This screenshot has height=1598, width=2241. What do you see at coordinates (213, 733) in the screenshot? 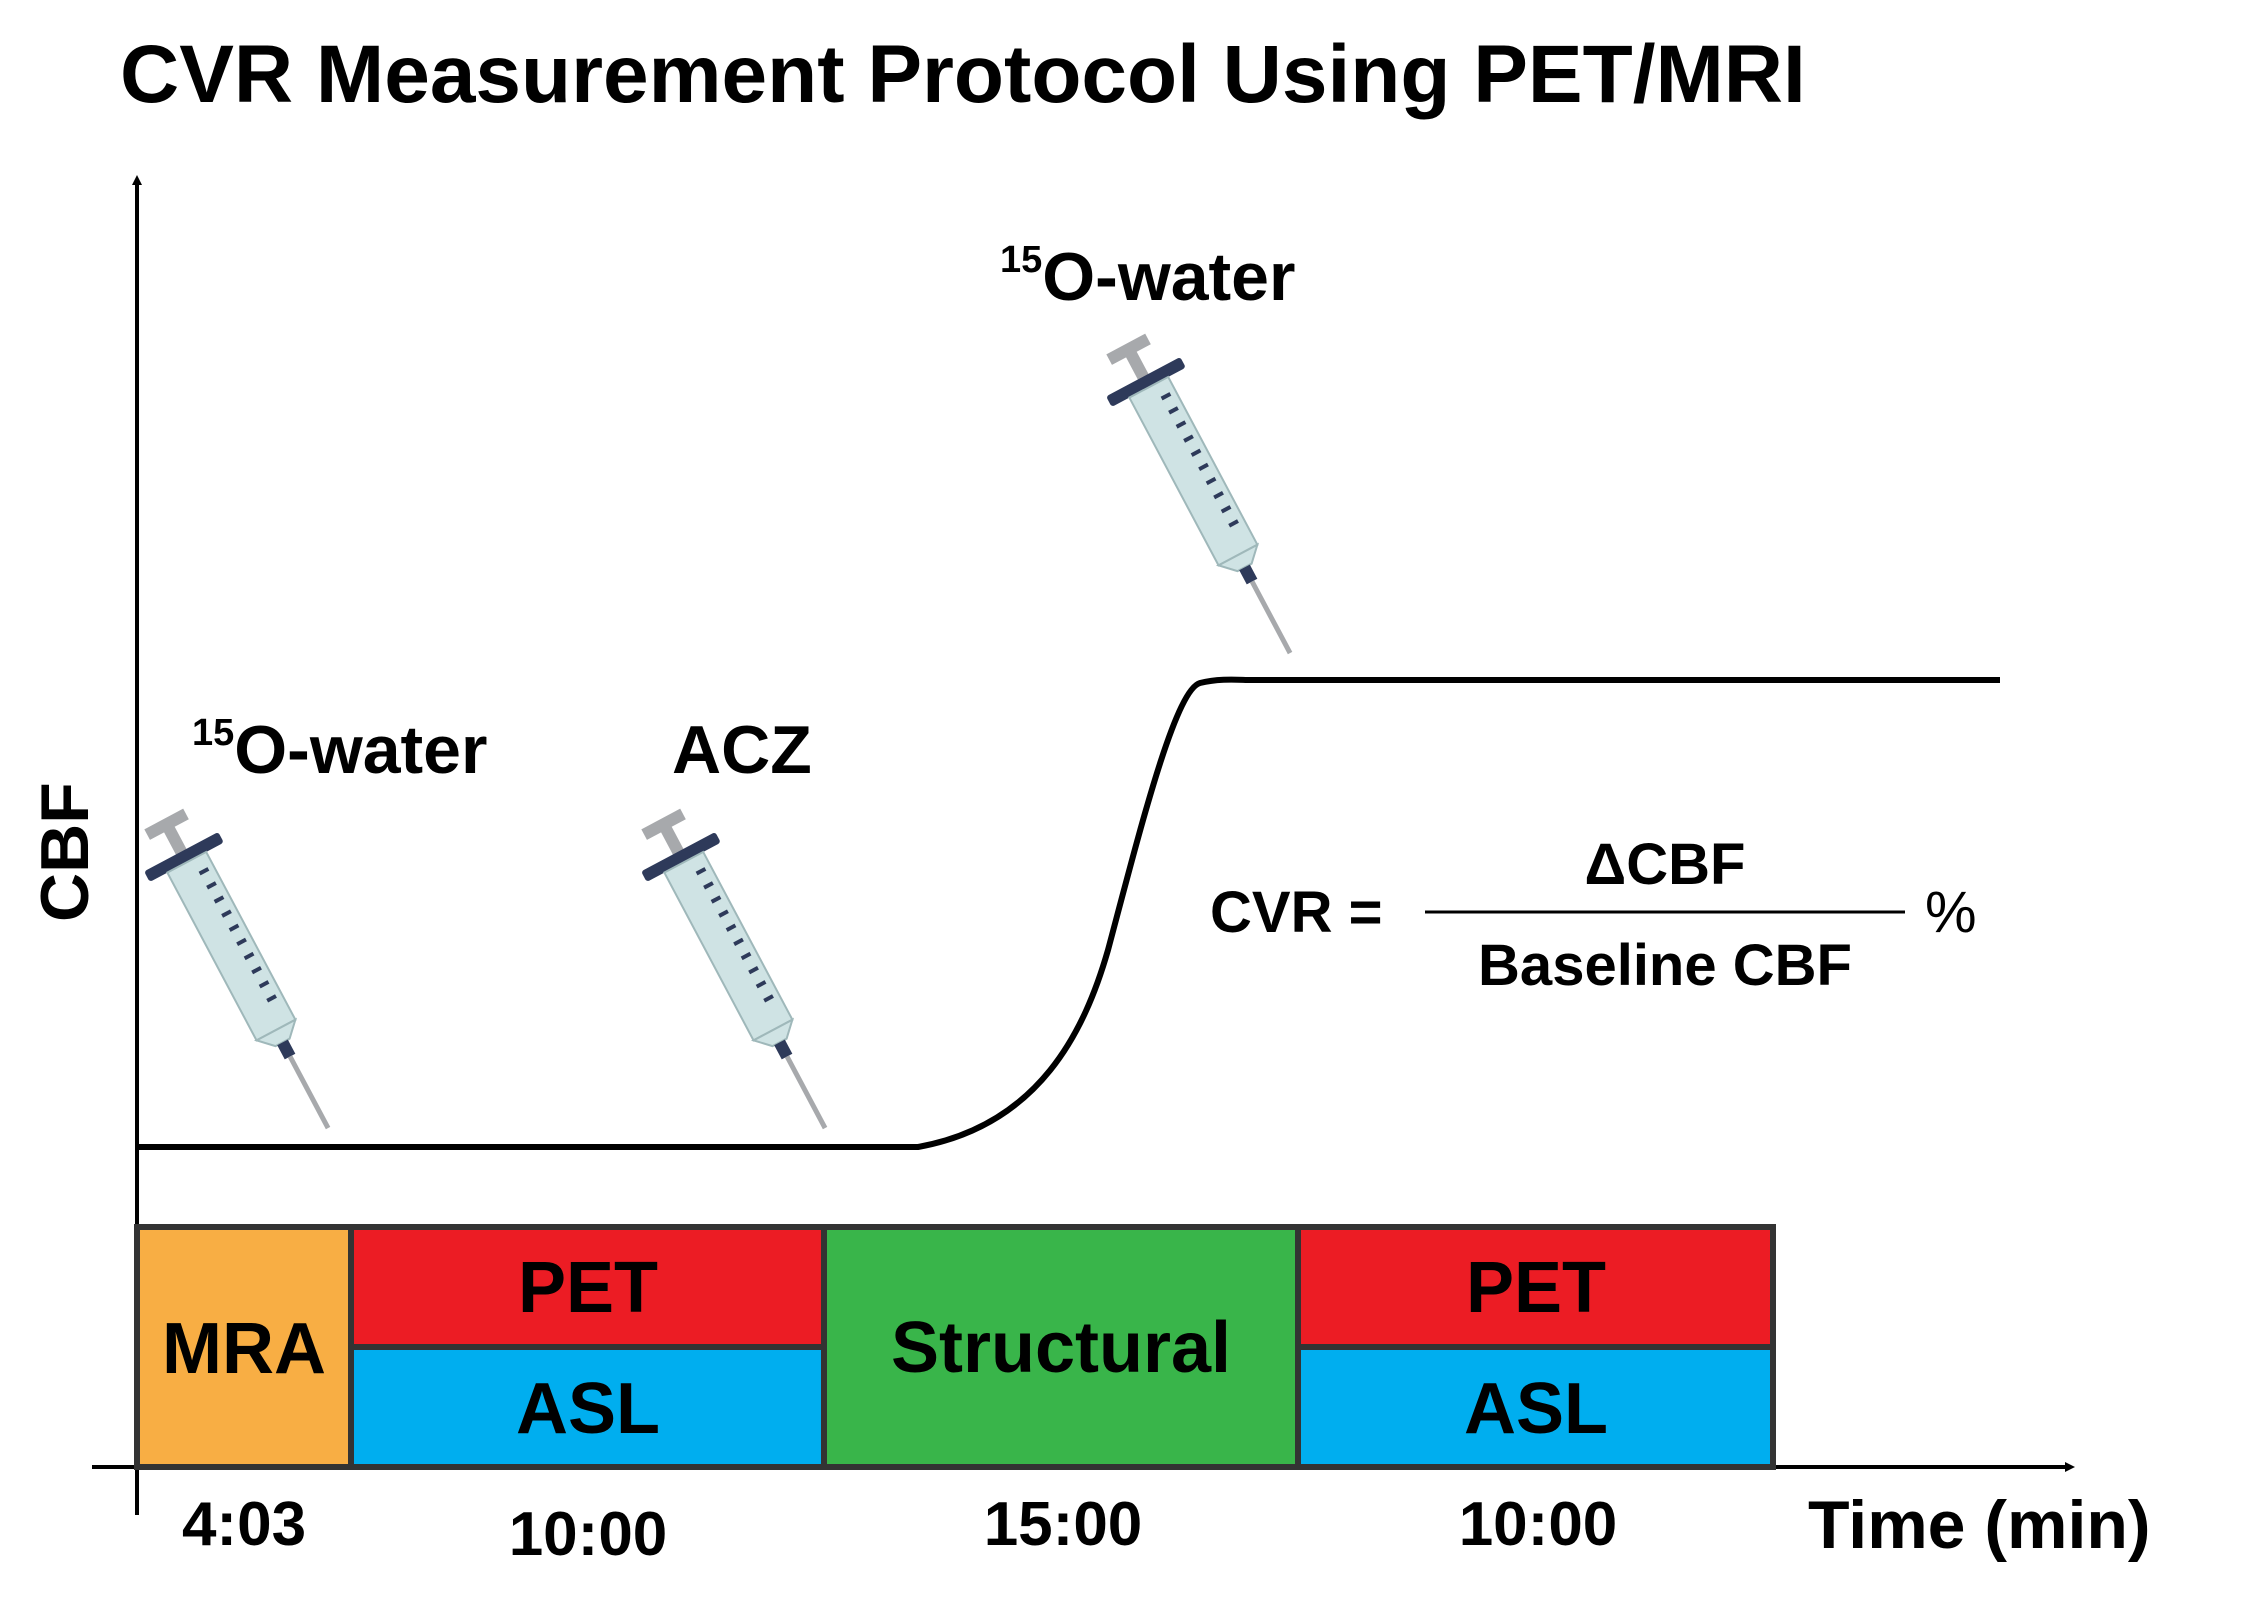
I see `injection-1-superscript: 15` at bounding box center [213, 733].